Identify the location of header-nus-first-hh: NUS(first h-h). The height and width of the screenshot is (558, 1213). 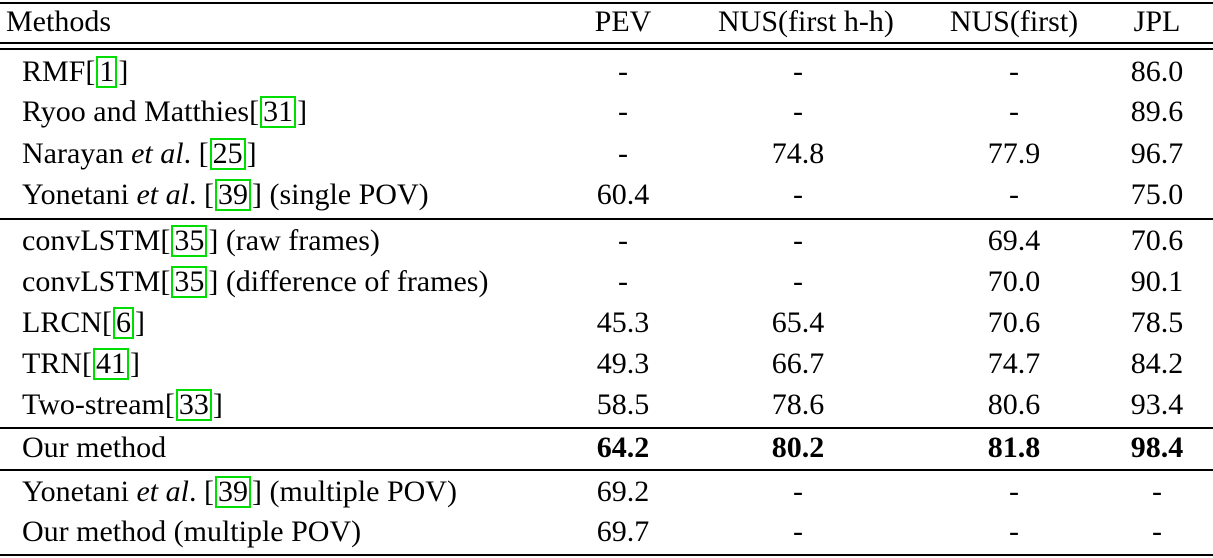
(806, 21).